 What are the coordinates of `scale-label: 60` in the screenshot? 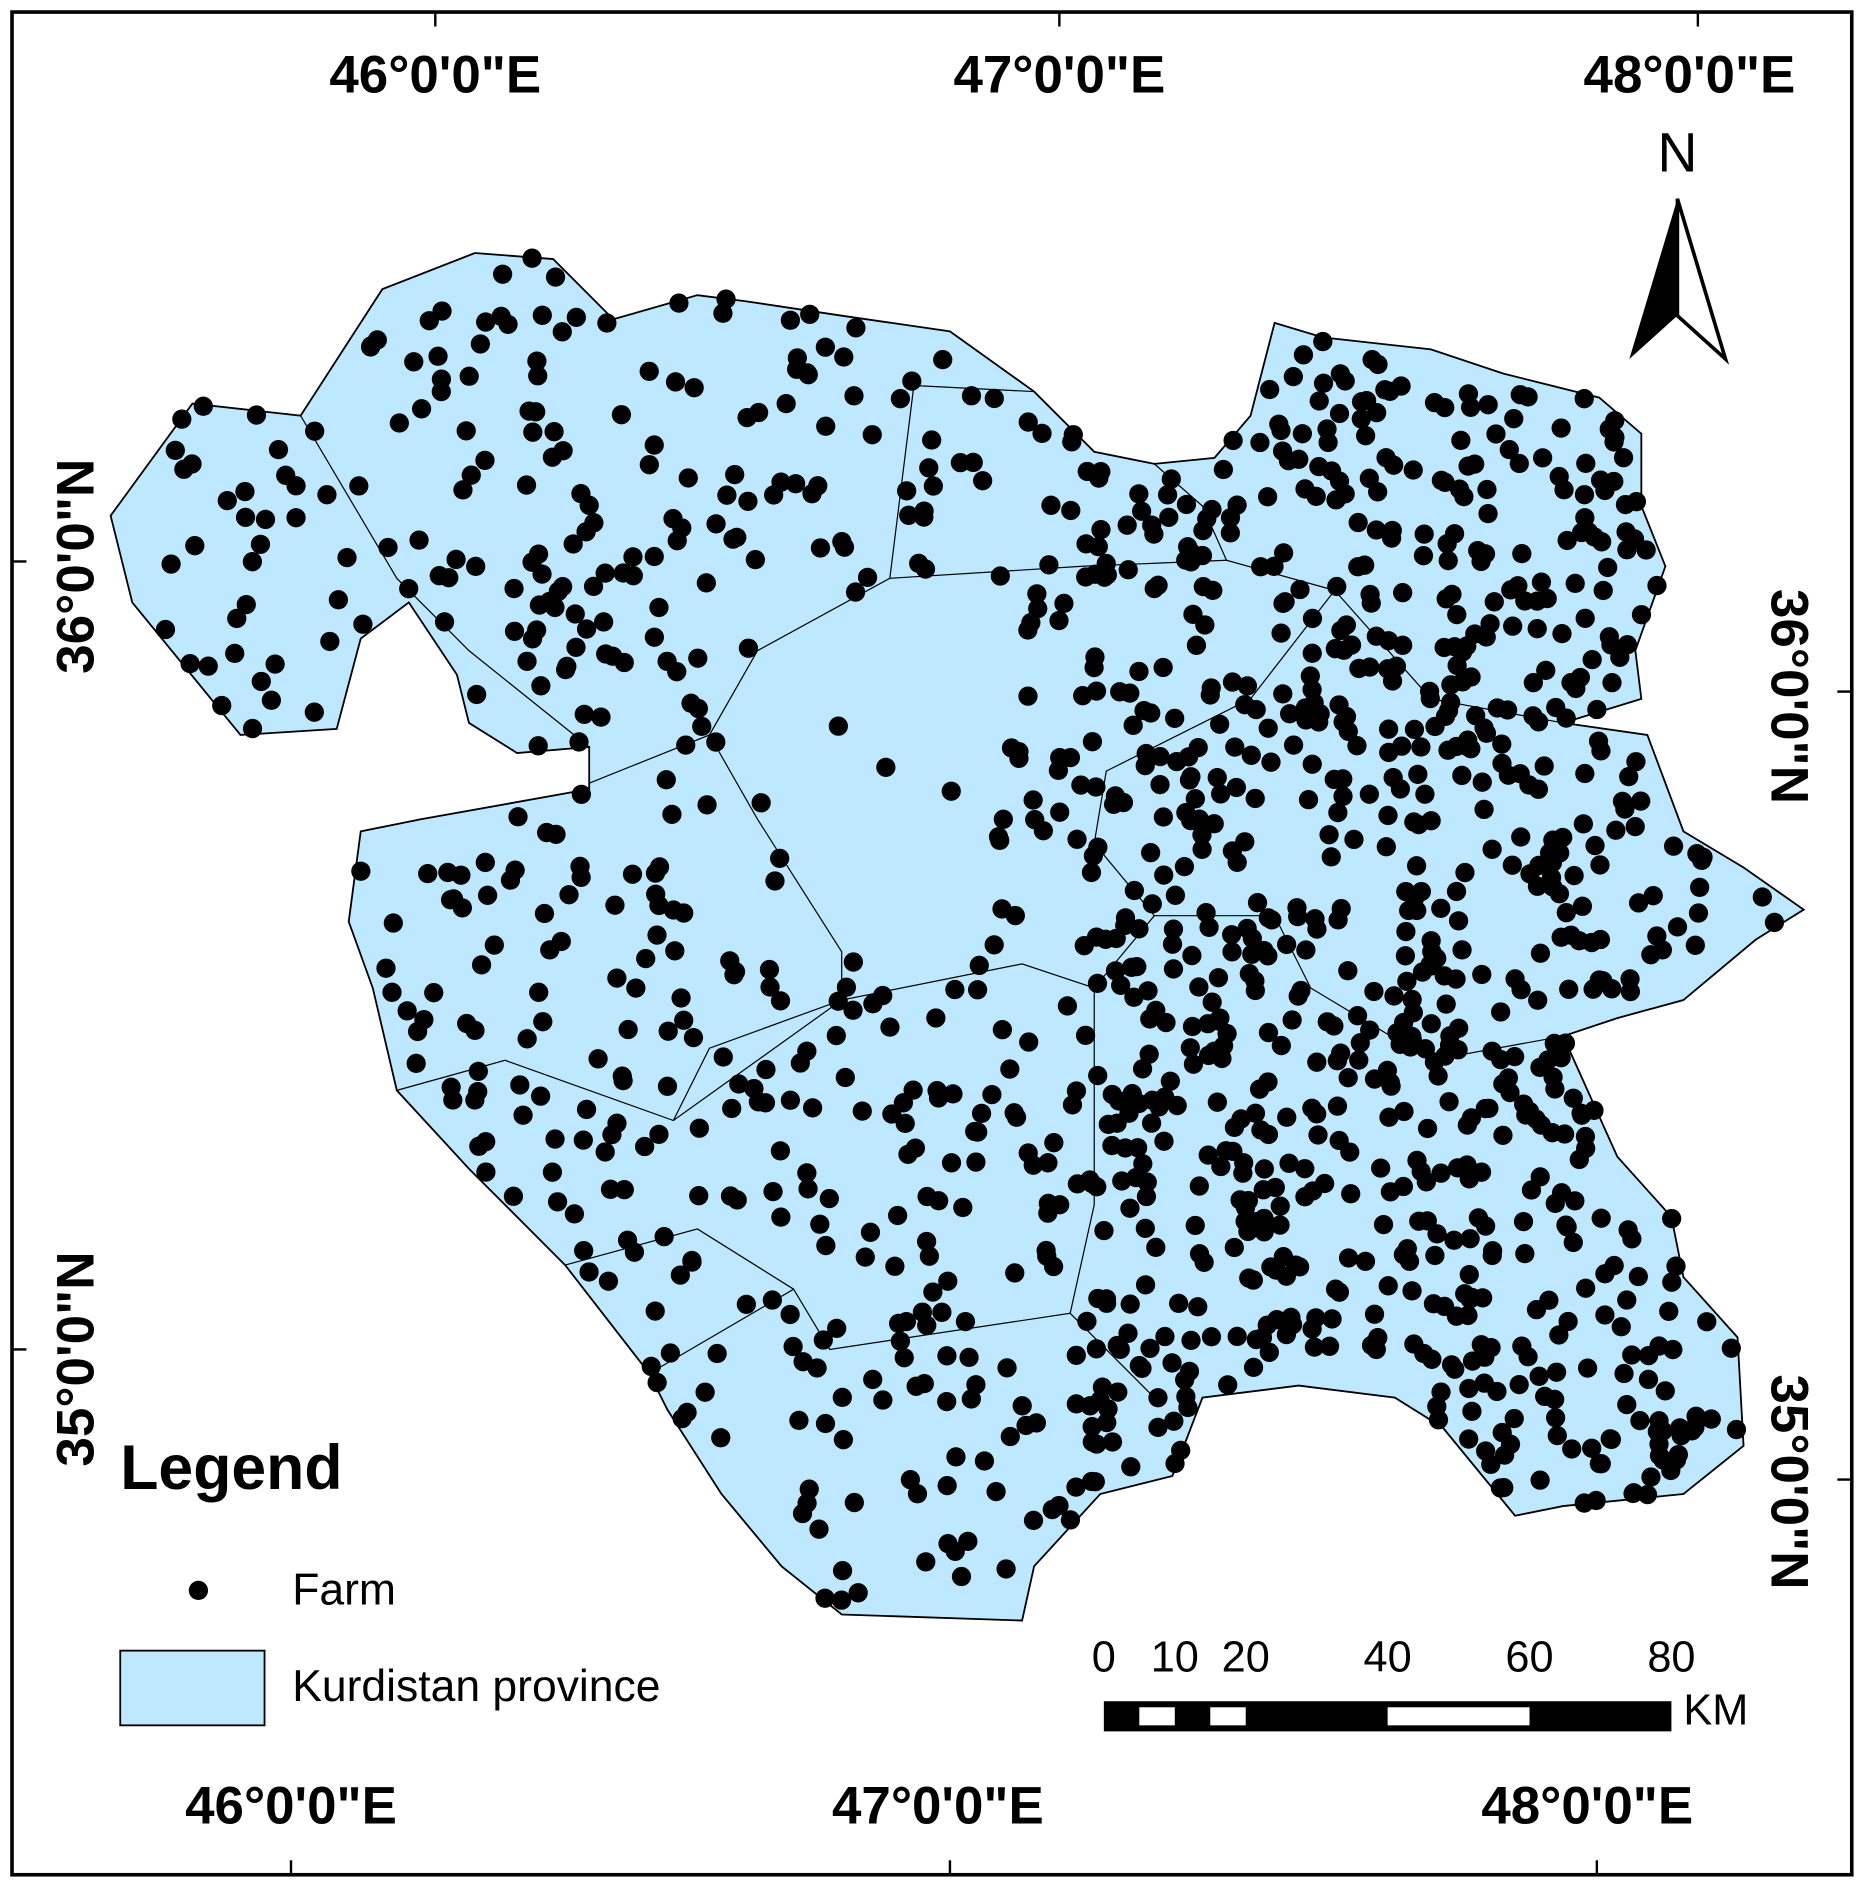 It's located at (1529, 1658).